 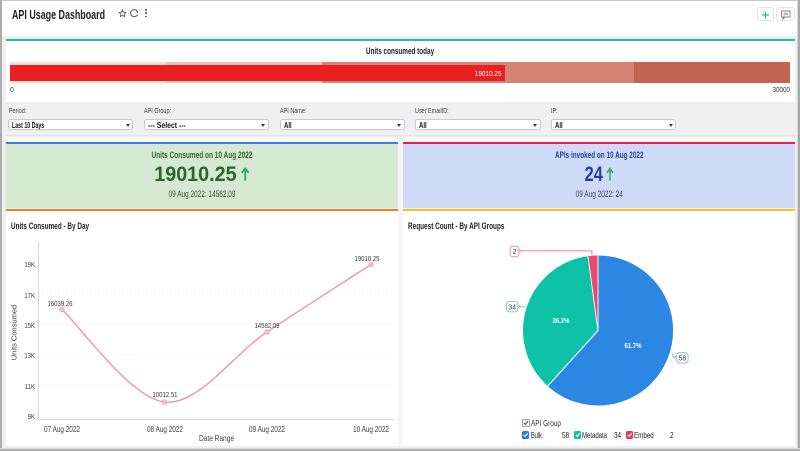 What do you see at coordinates (515, 252) in the screenshot?
I see `svg-text: 2` at bounding box center [515, 252].